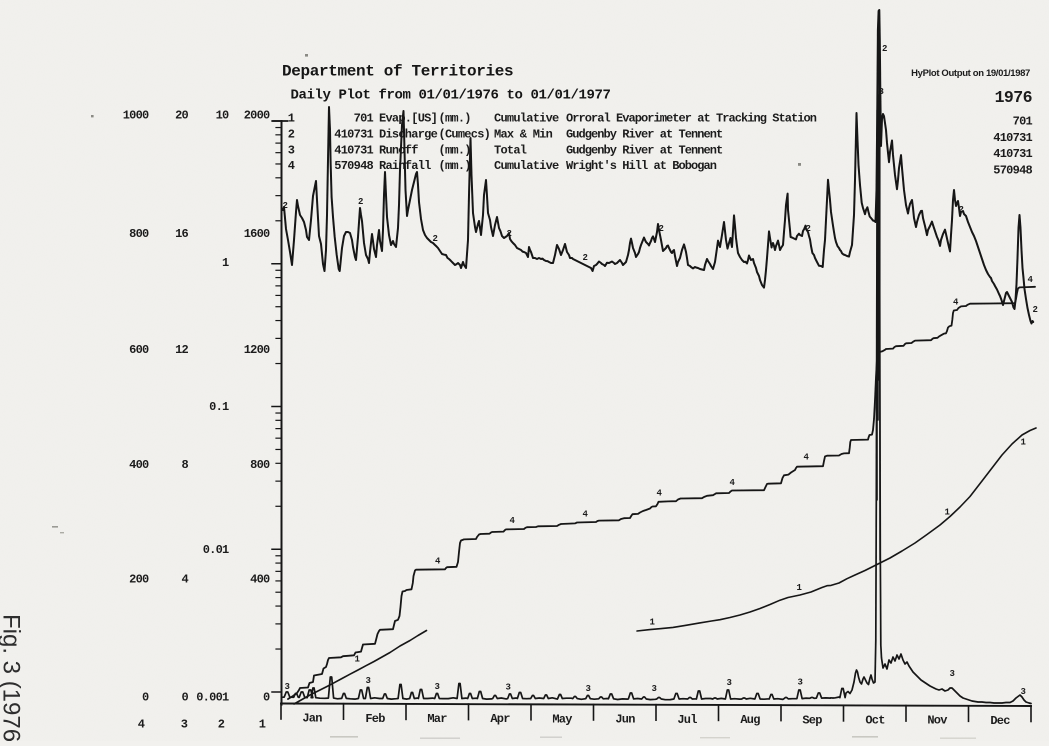  What do you see at coordinates (398, 150) in the screenshot?
I see `svg-text: Runoff` at bounding box center [398, 150].